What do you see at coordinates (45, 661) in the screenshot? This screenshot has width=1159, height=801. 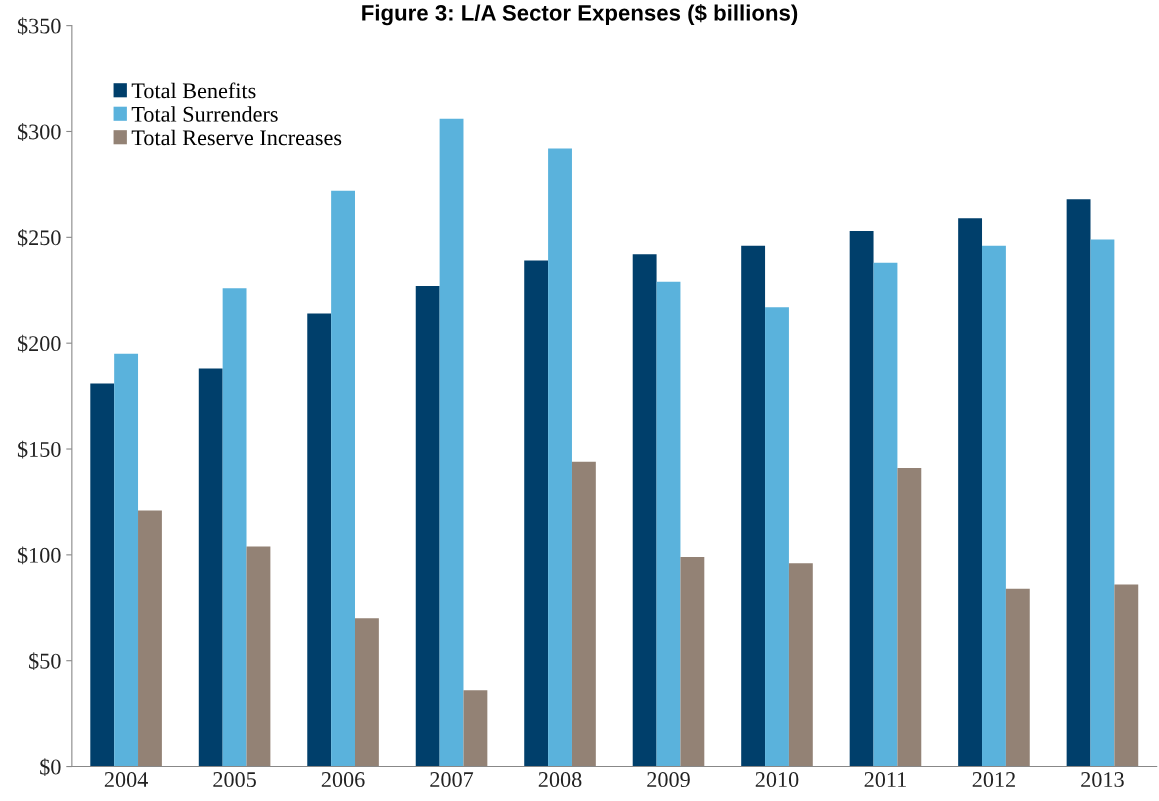 I see `y-tick-label: $50` at bounding box center [45, 661].